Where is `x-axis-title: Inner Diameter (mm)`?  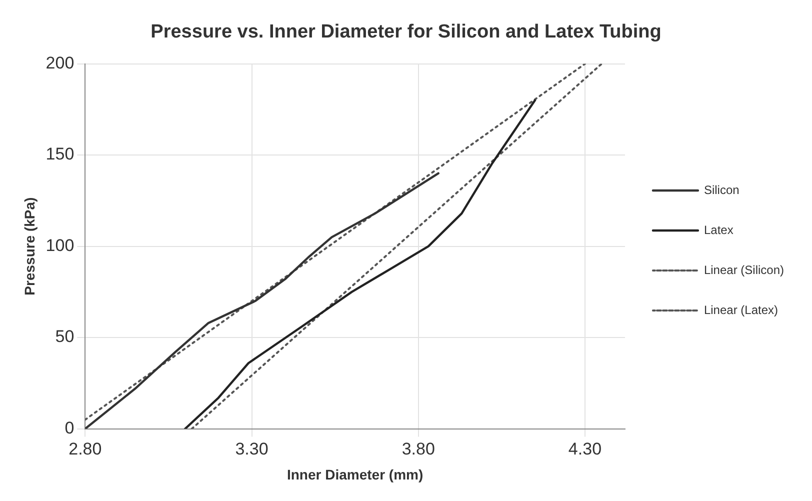 x-axis-title: Inner Diameter (mm) is located at coordinates (355, 474).